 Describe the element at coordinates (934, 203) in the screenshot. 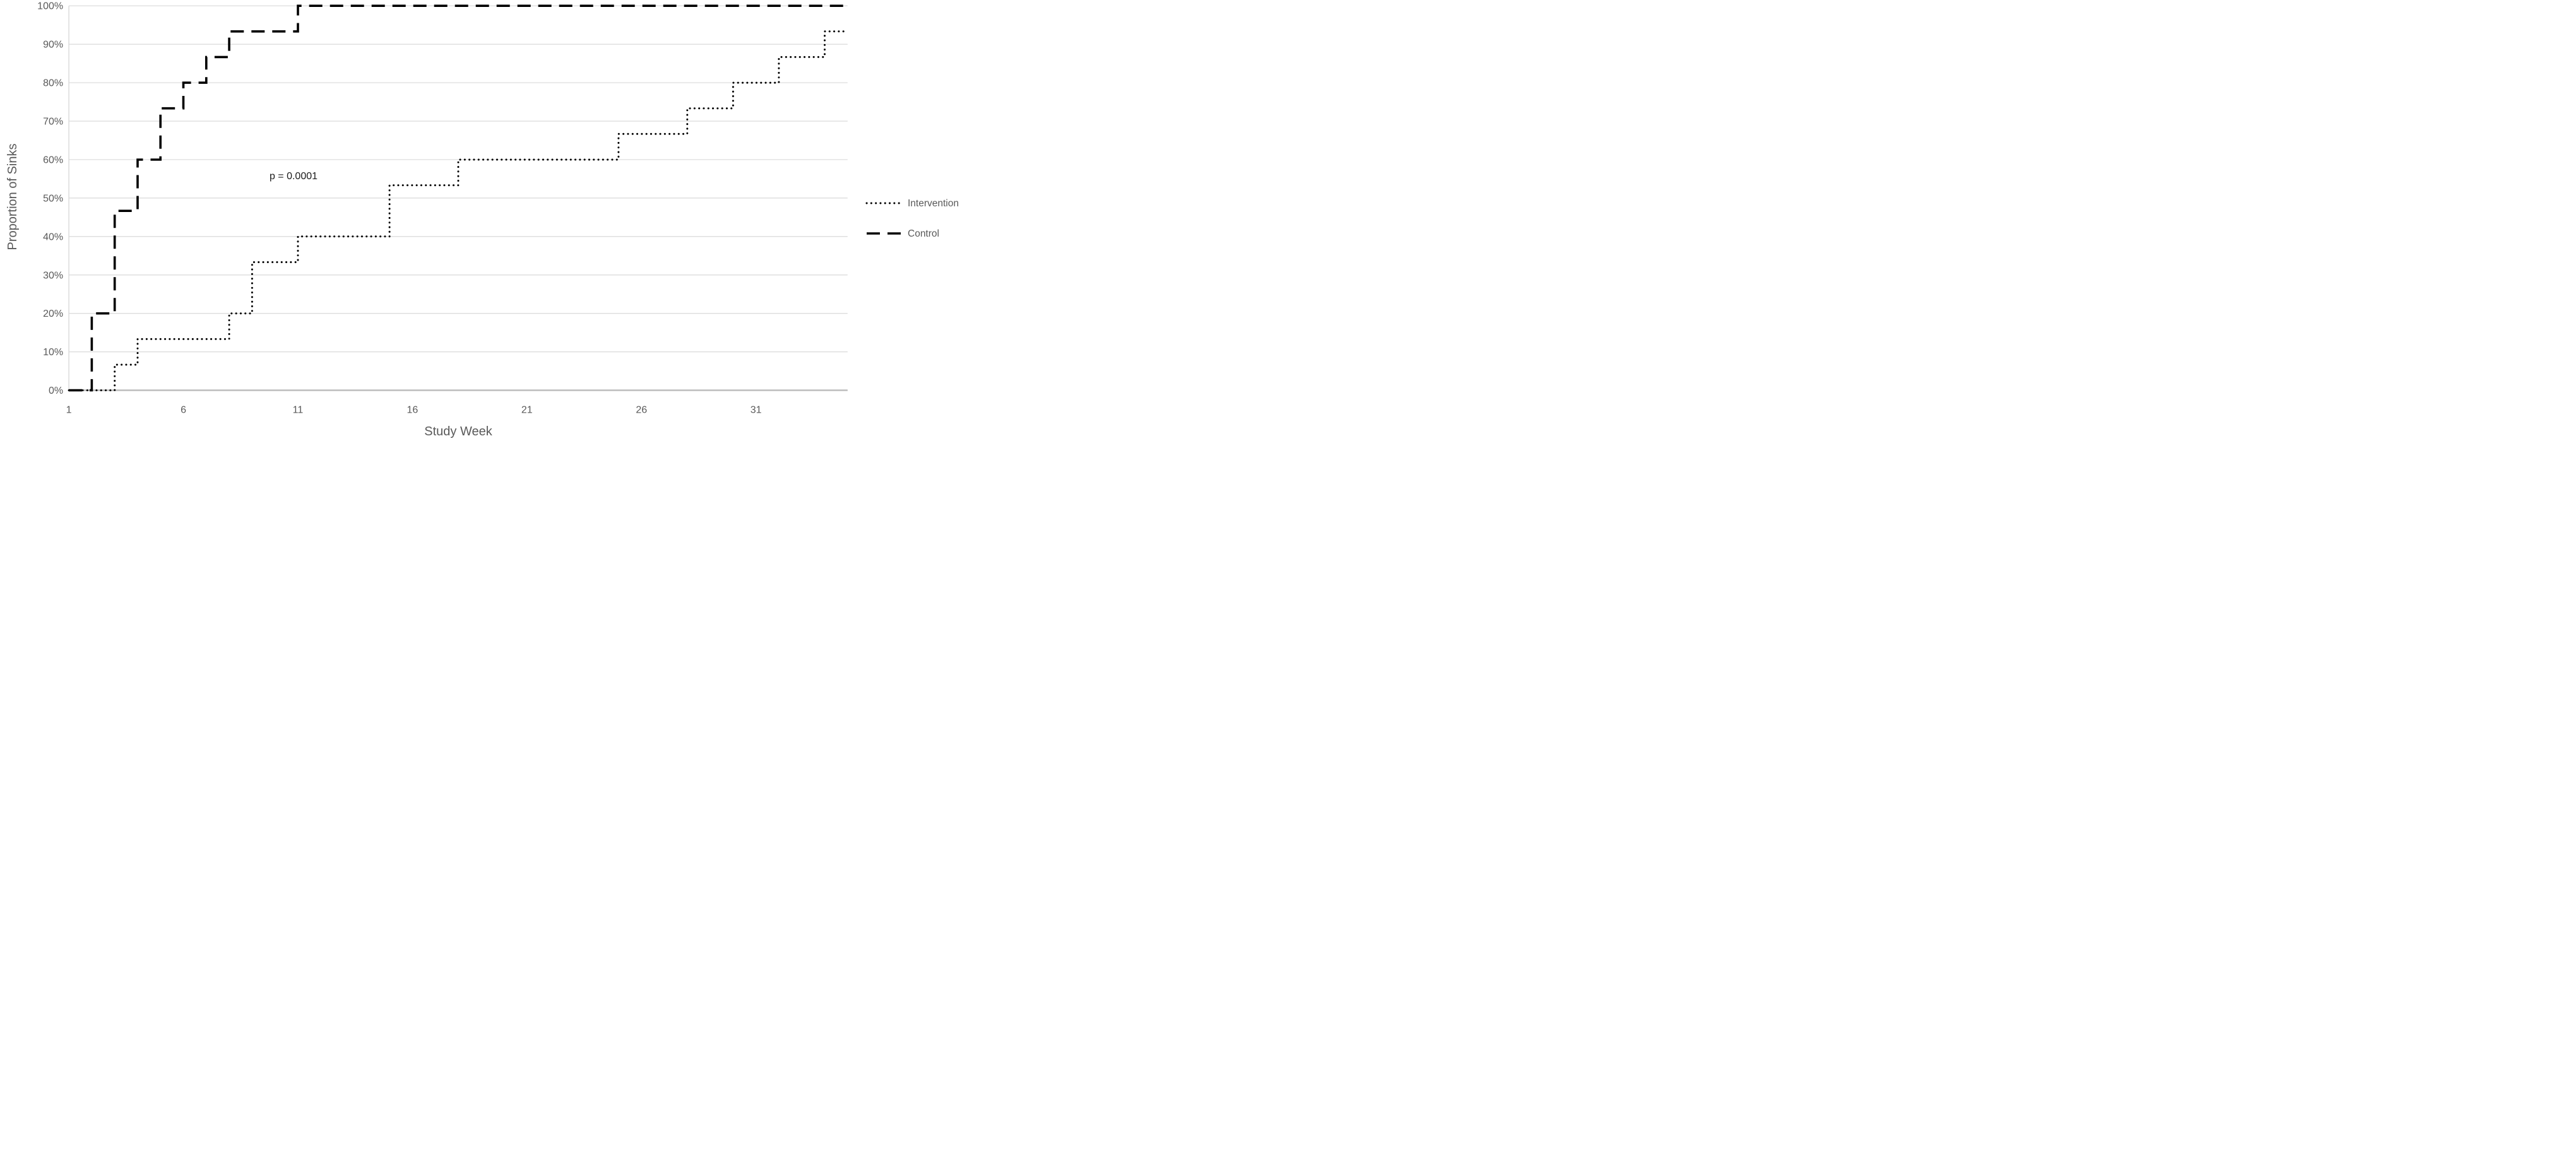

I see `legend-label-intervention: Intervention` at that location.